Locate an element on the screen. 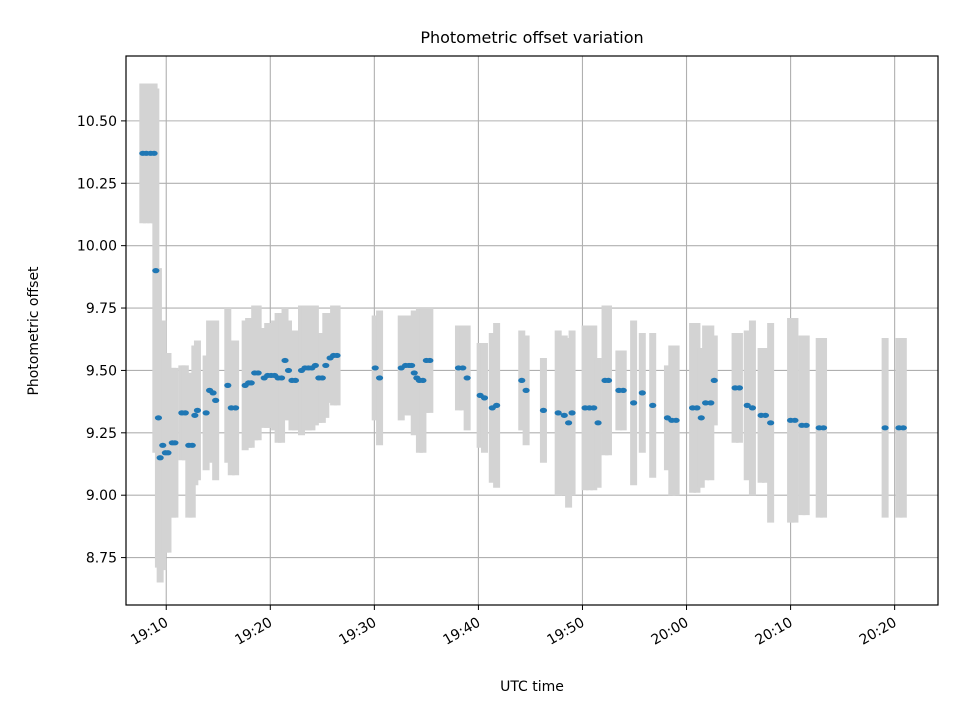 This screenshot has width=960, height=720. y-tick-label: 10.00 is located at coordinates (97, 247).